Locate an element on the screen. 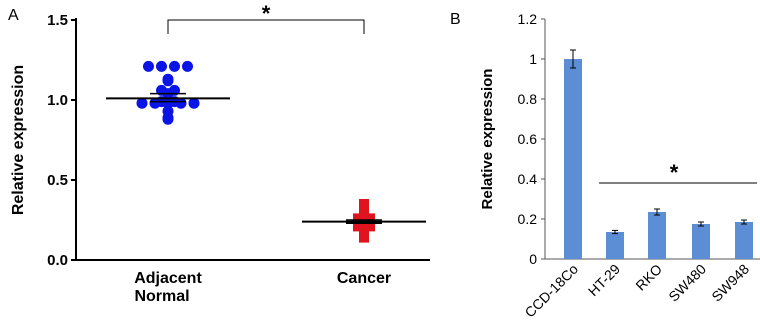 This screenshot has height=336, width=760. y-tick-label: 1.2 is located at coordinates (528, 19).